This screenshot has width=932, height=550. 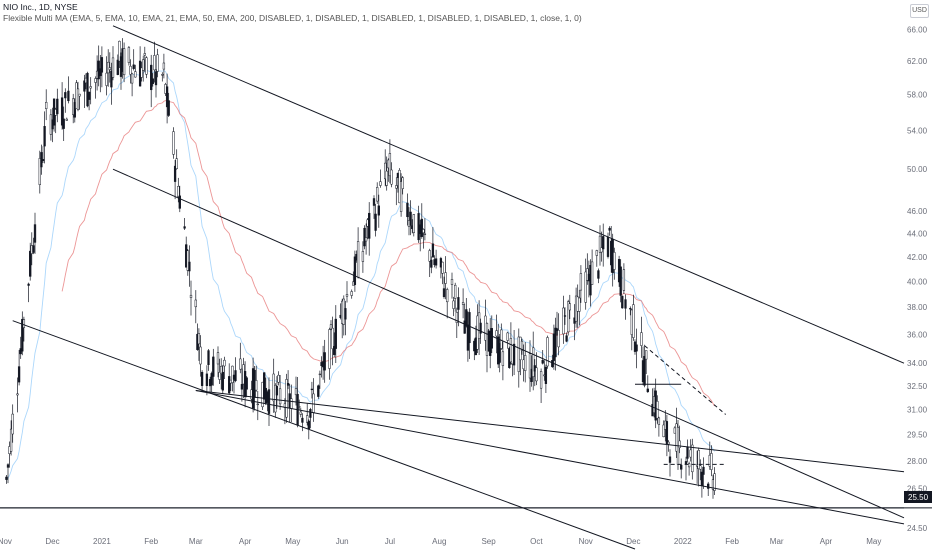 I want to click on x-tick-label: May, so click(x=873, y=541).